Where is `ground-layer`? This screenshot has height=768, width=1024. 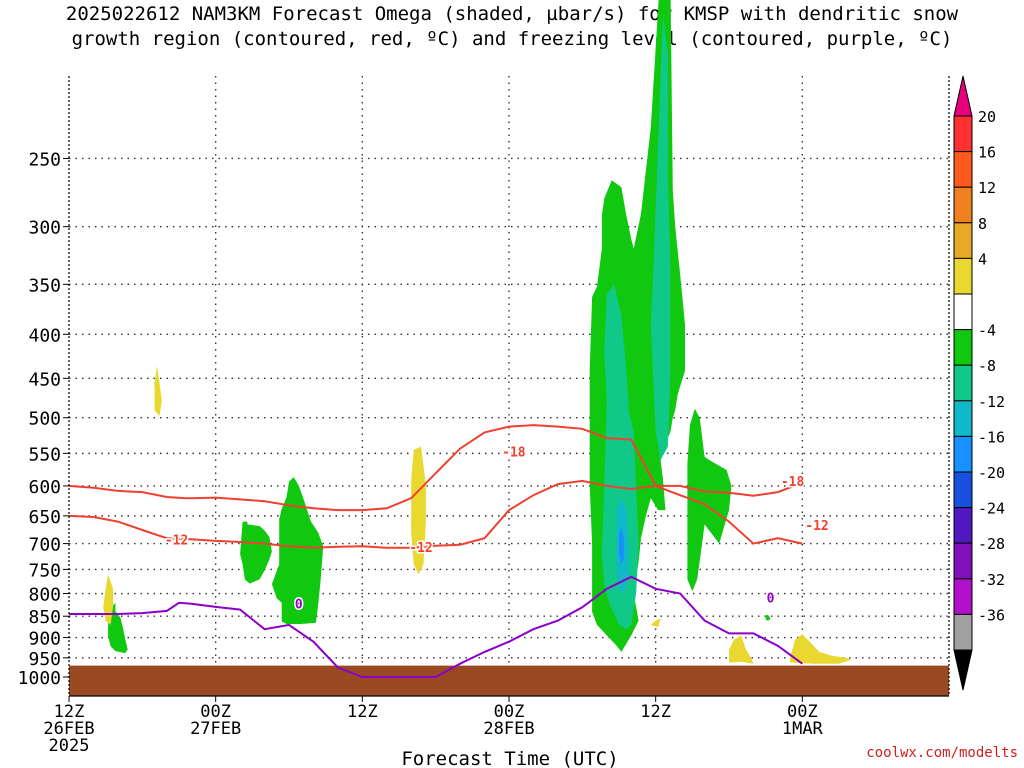
ground-layer is located at coordinates (509, 680).